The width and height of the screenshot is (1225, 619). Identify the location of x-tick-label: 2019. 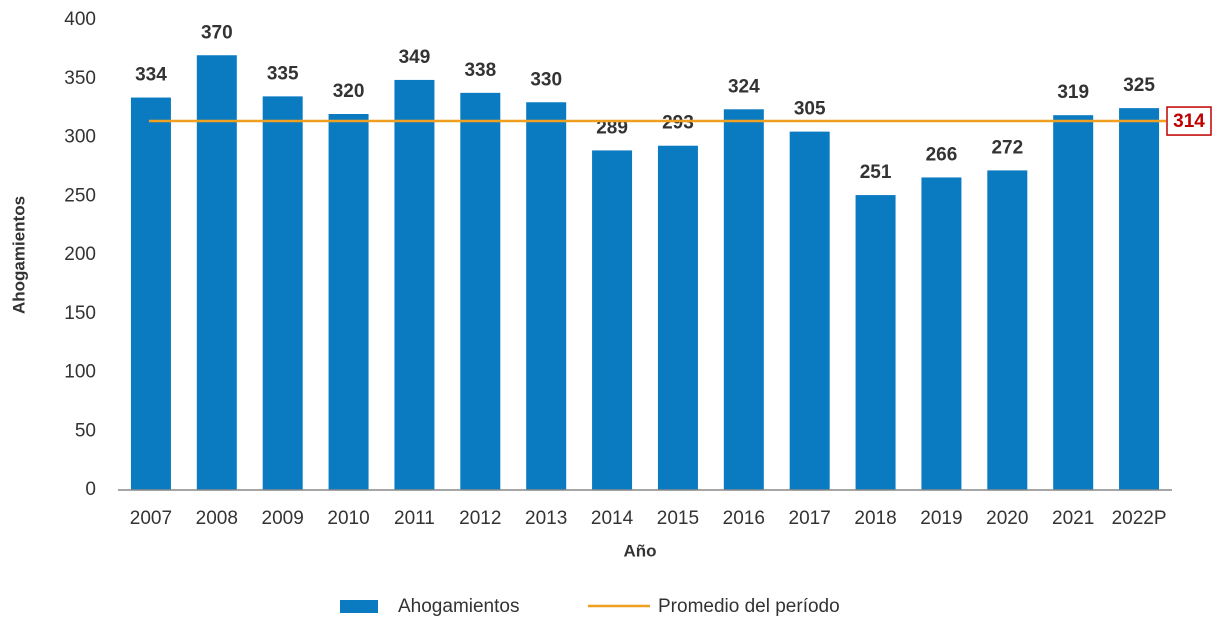
(941, 518).